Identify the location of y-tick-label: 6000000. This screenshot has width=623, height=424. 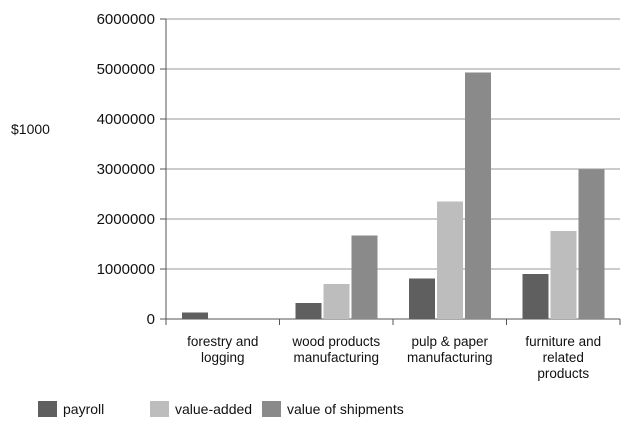
(126, 19).